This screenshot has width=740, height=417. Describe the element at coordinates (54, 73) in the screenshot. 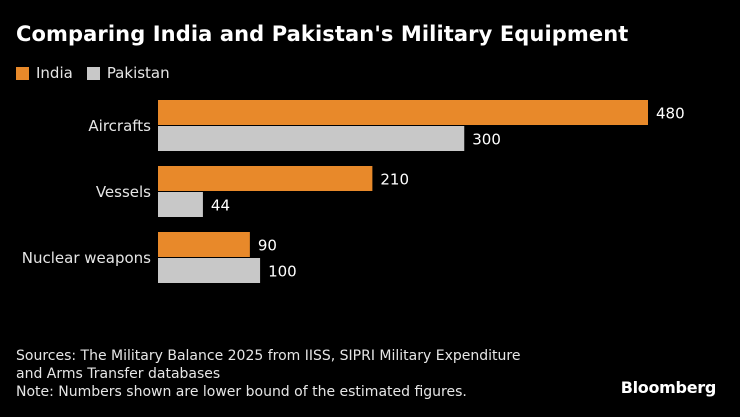

I see `legend-label-india: India` at that location.